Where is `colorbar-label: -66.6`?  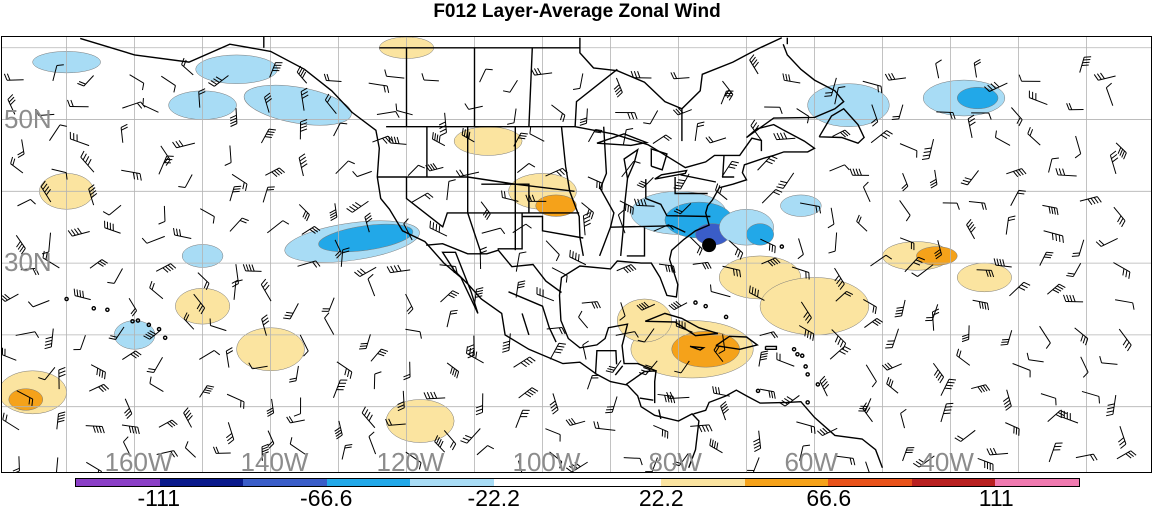 colorbar-label: -66.6 is located at coordinates (326, 498).